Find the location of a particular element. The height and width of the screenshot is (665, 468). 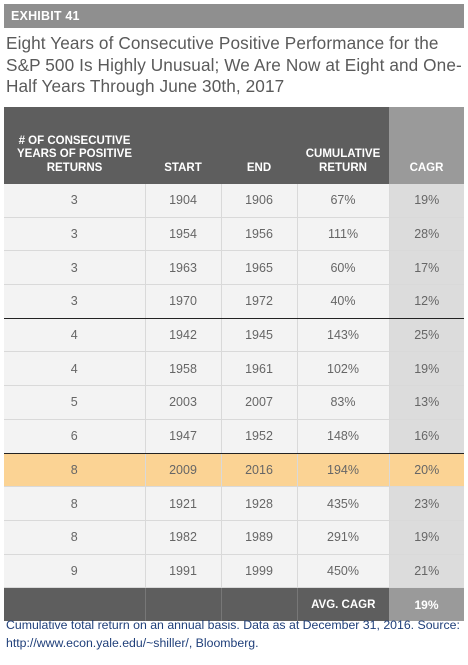

table-row: 4 1958 1961 102% 19% is located at coordinates (234, 369).